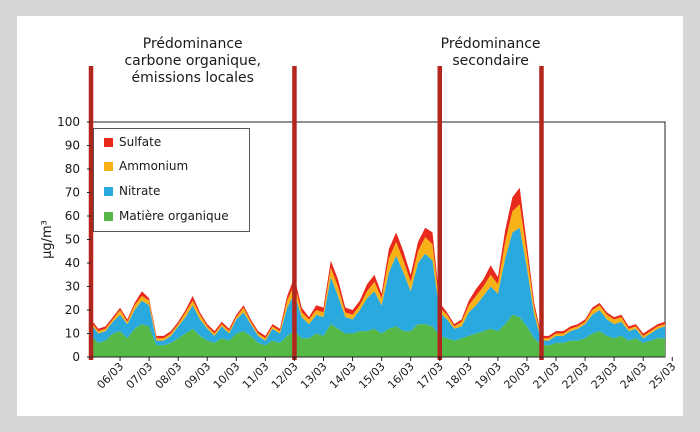 Image resolution: width=700 pixels, height=432 pixels. Describe the element at coordinates (256, 376) in the screenshot. I see `x-tick-label-5: 11/03` at that location.